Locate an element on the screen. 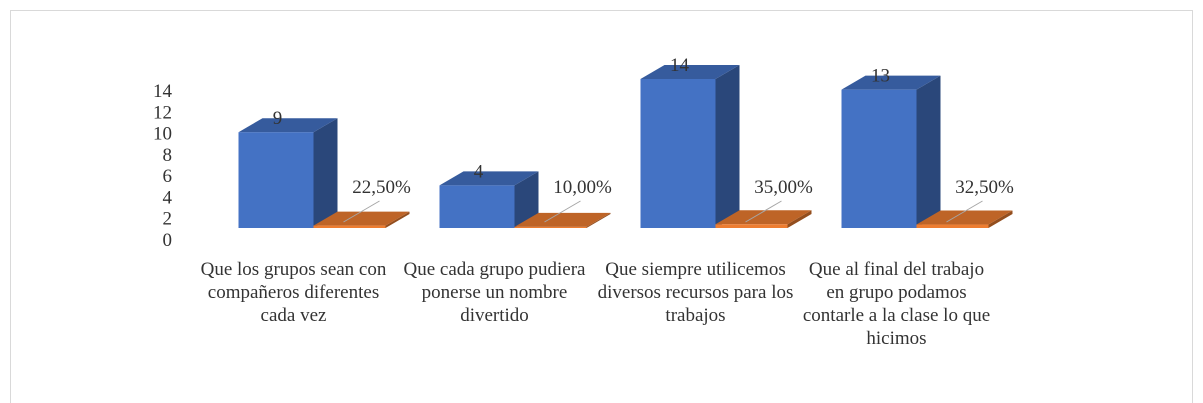 The height and width of the screenshot is (403, 1203). data-label: 32,50% is located at coordinates (984, 187).